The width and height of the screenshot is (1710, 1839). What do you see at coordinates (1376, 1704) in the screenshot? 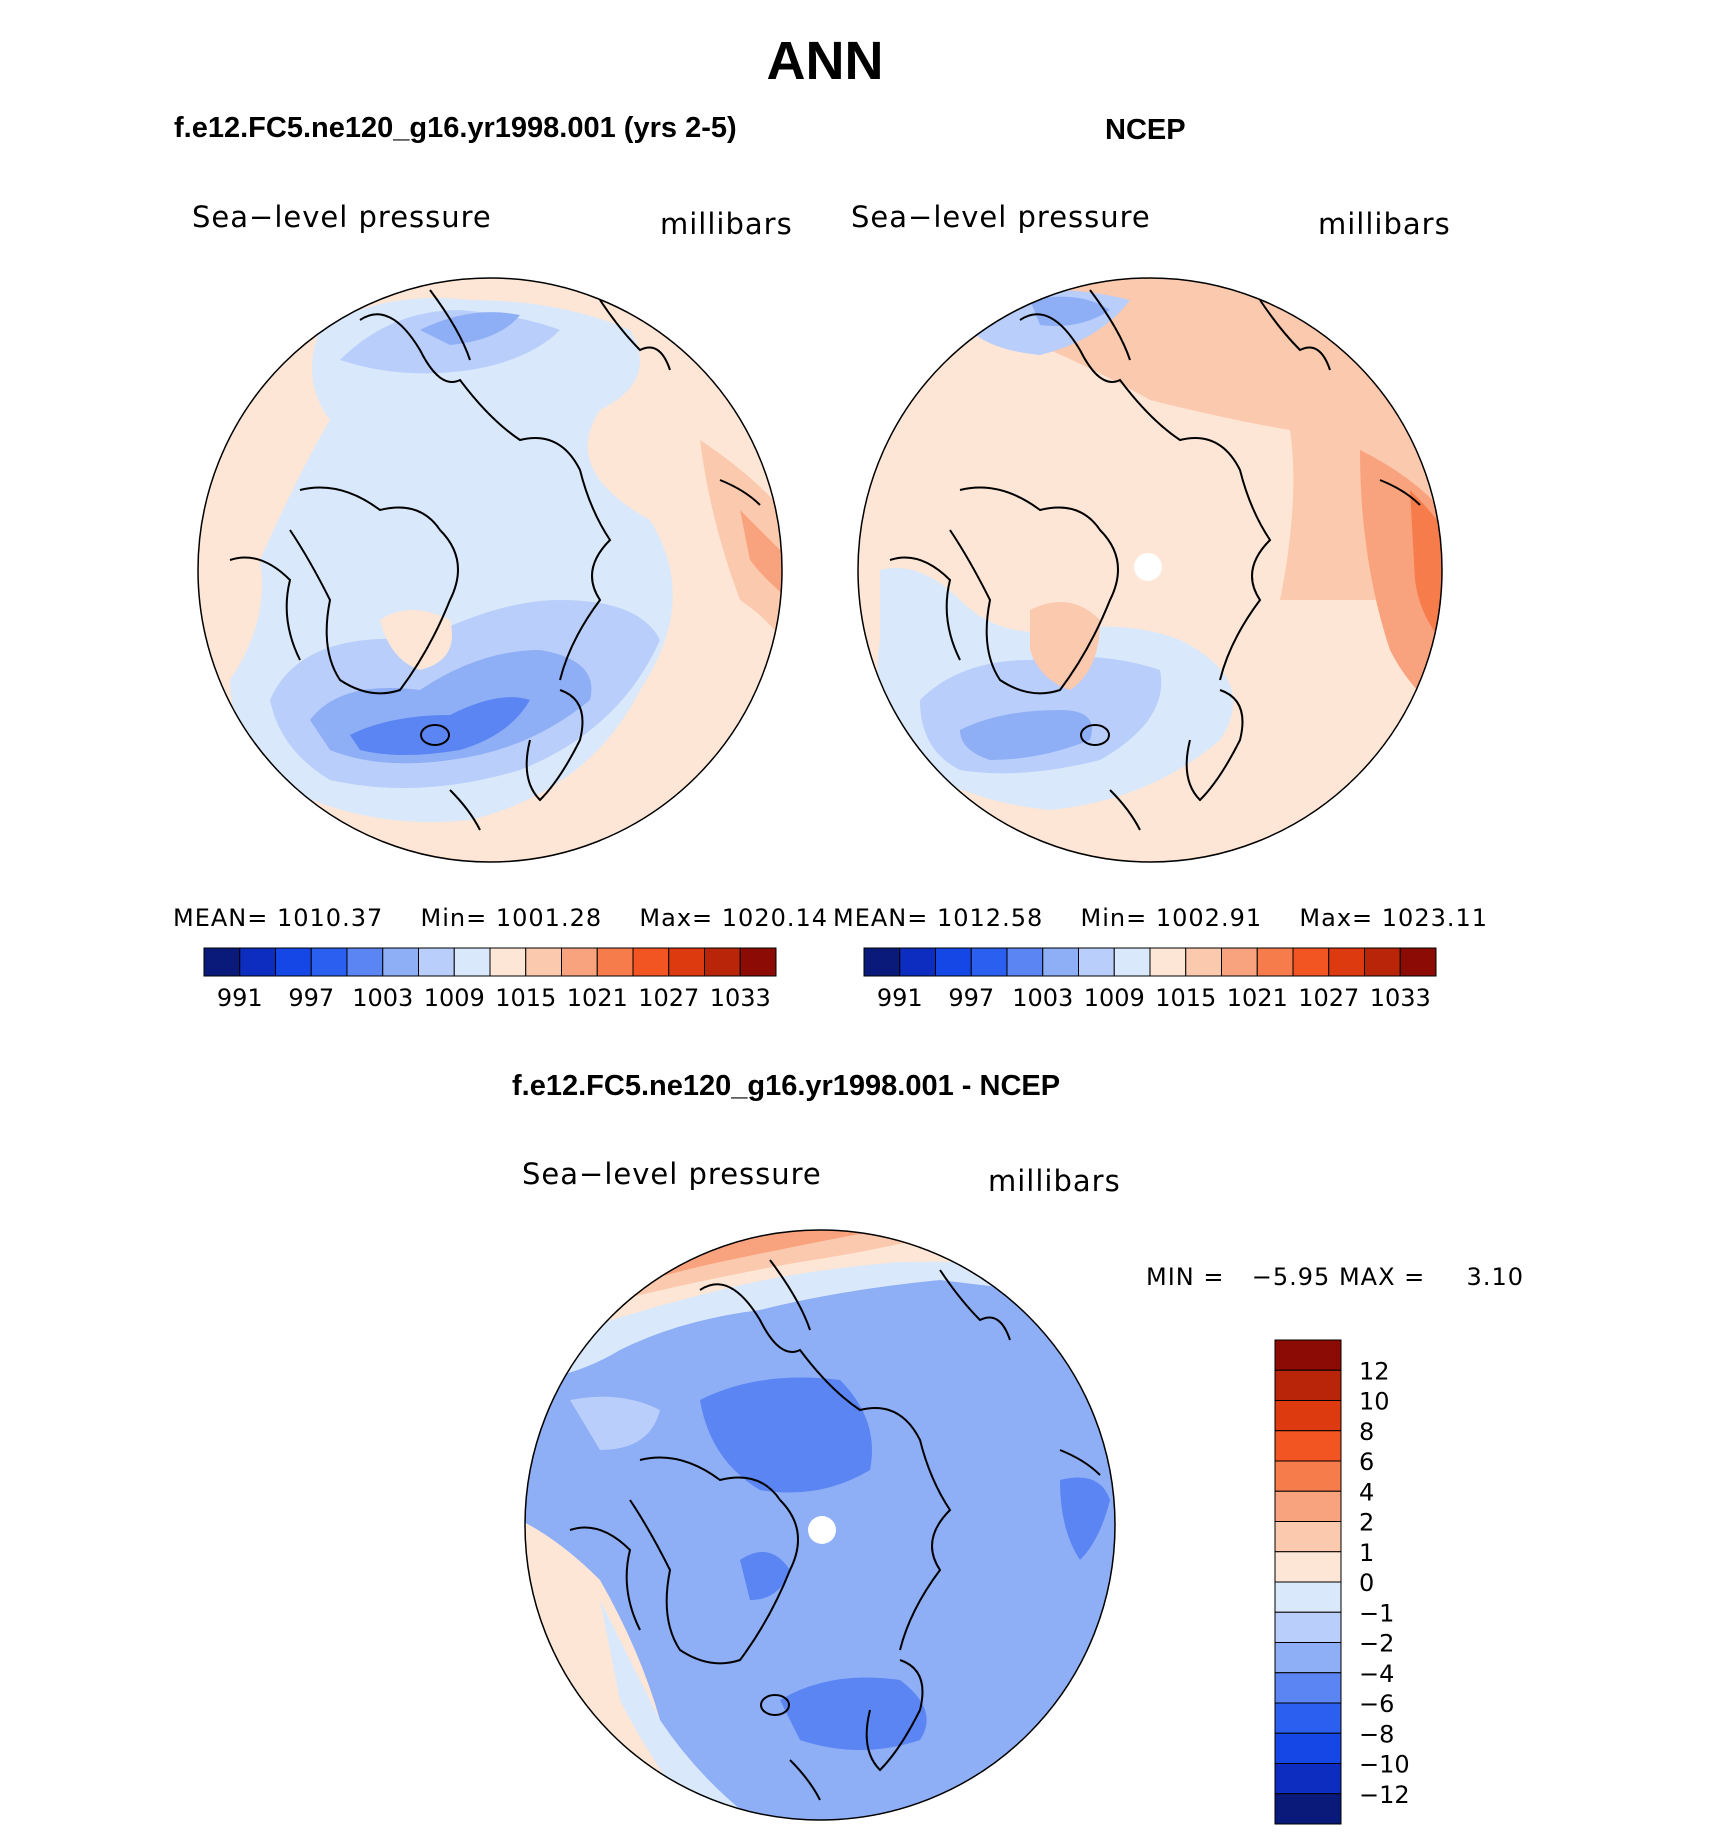
I see `diff-colorbar-tick-label: −6` at bounding box center [1376, 1704].